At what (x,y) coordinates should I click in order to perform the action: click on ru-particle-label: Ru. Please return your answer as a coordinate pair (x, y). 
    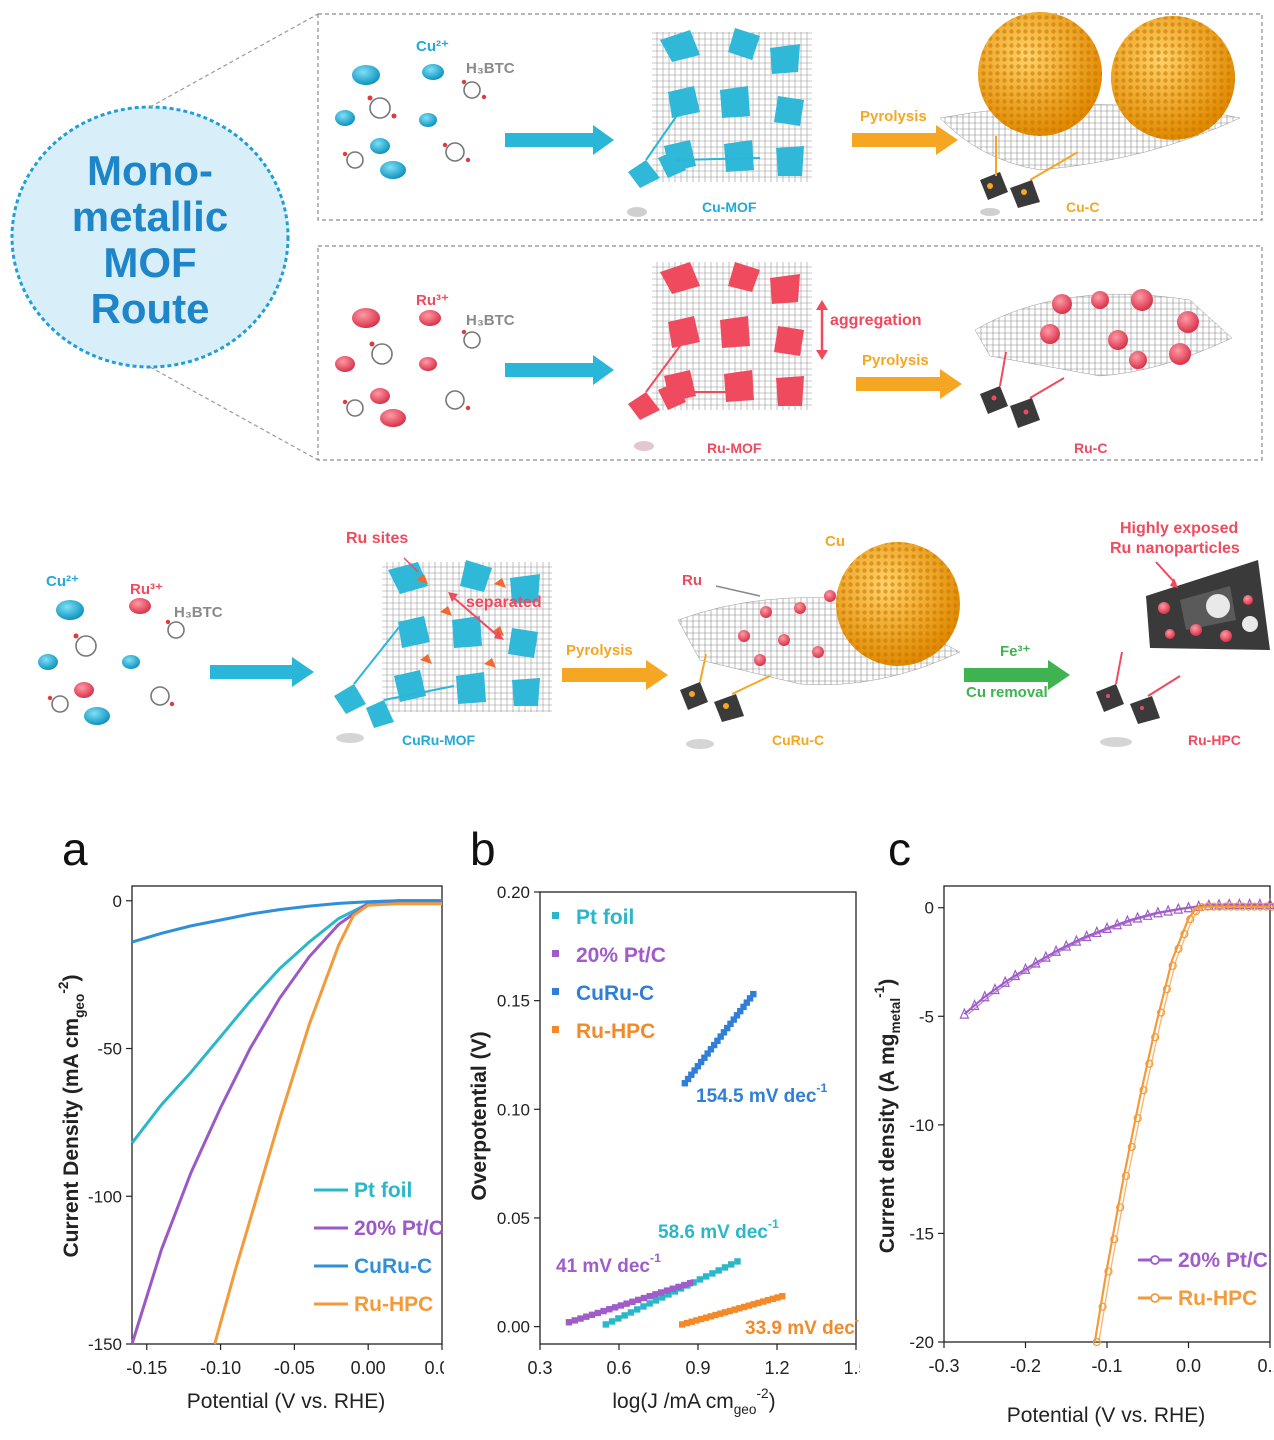
    Looking at the image, I should click on (692, 580).